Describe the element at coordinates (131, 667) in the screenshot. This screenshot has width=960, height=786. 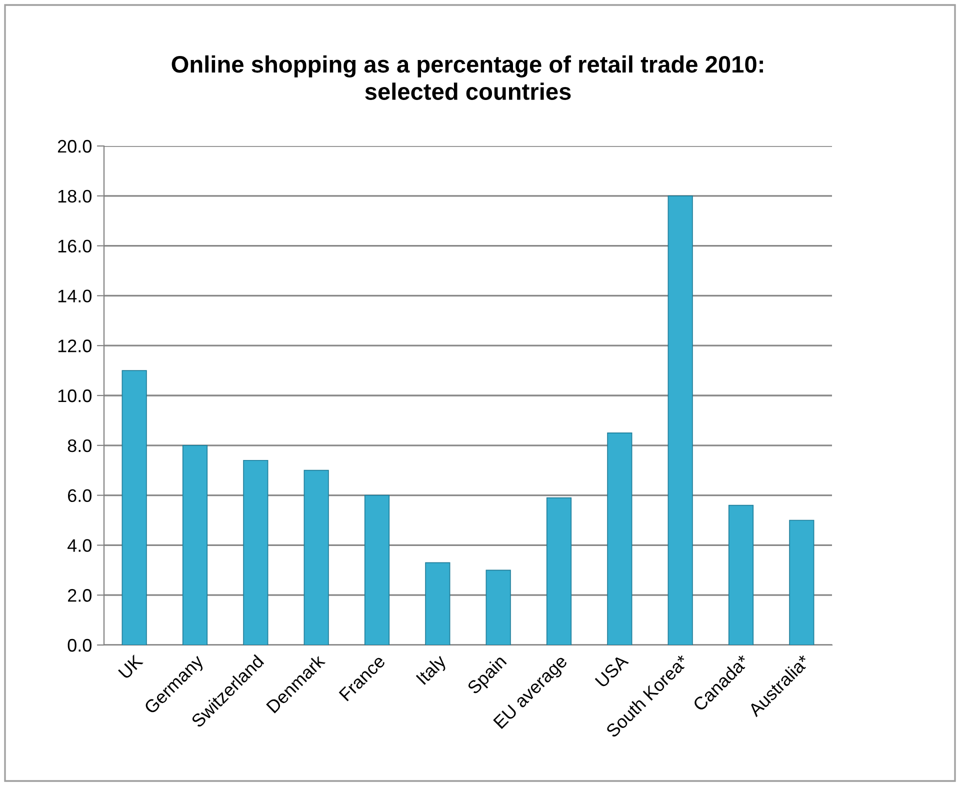
I see `x-tick-label: UK` at that location.